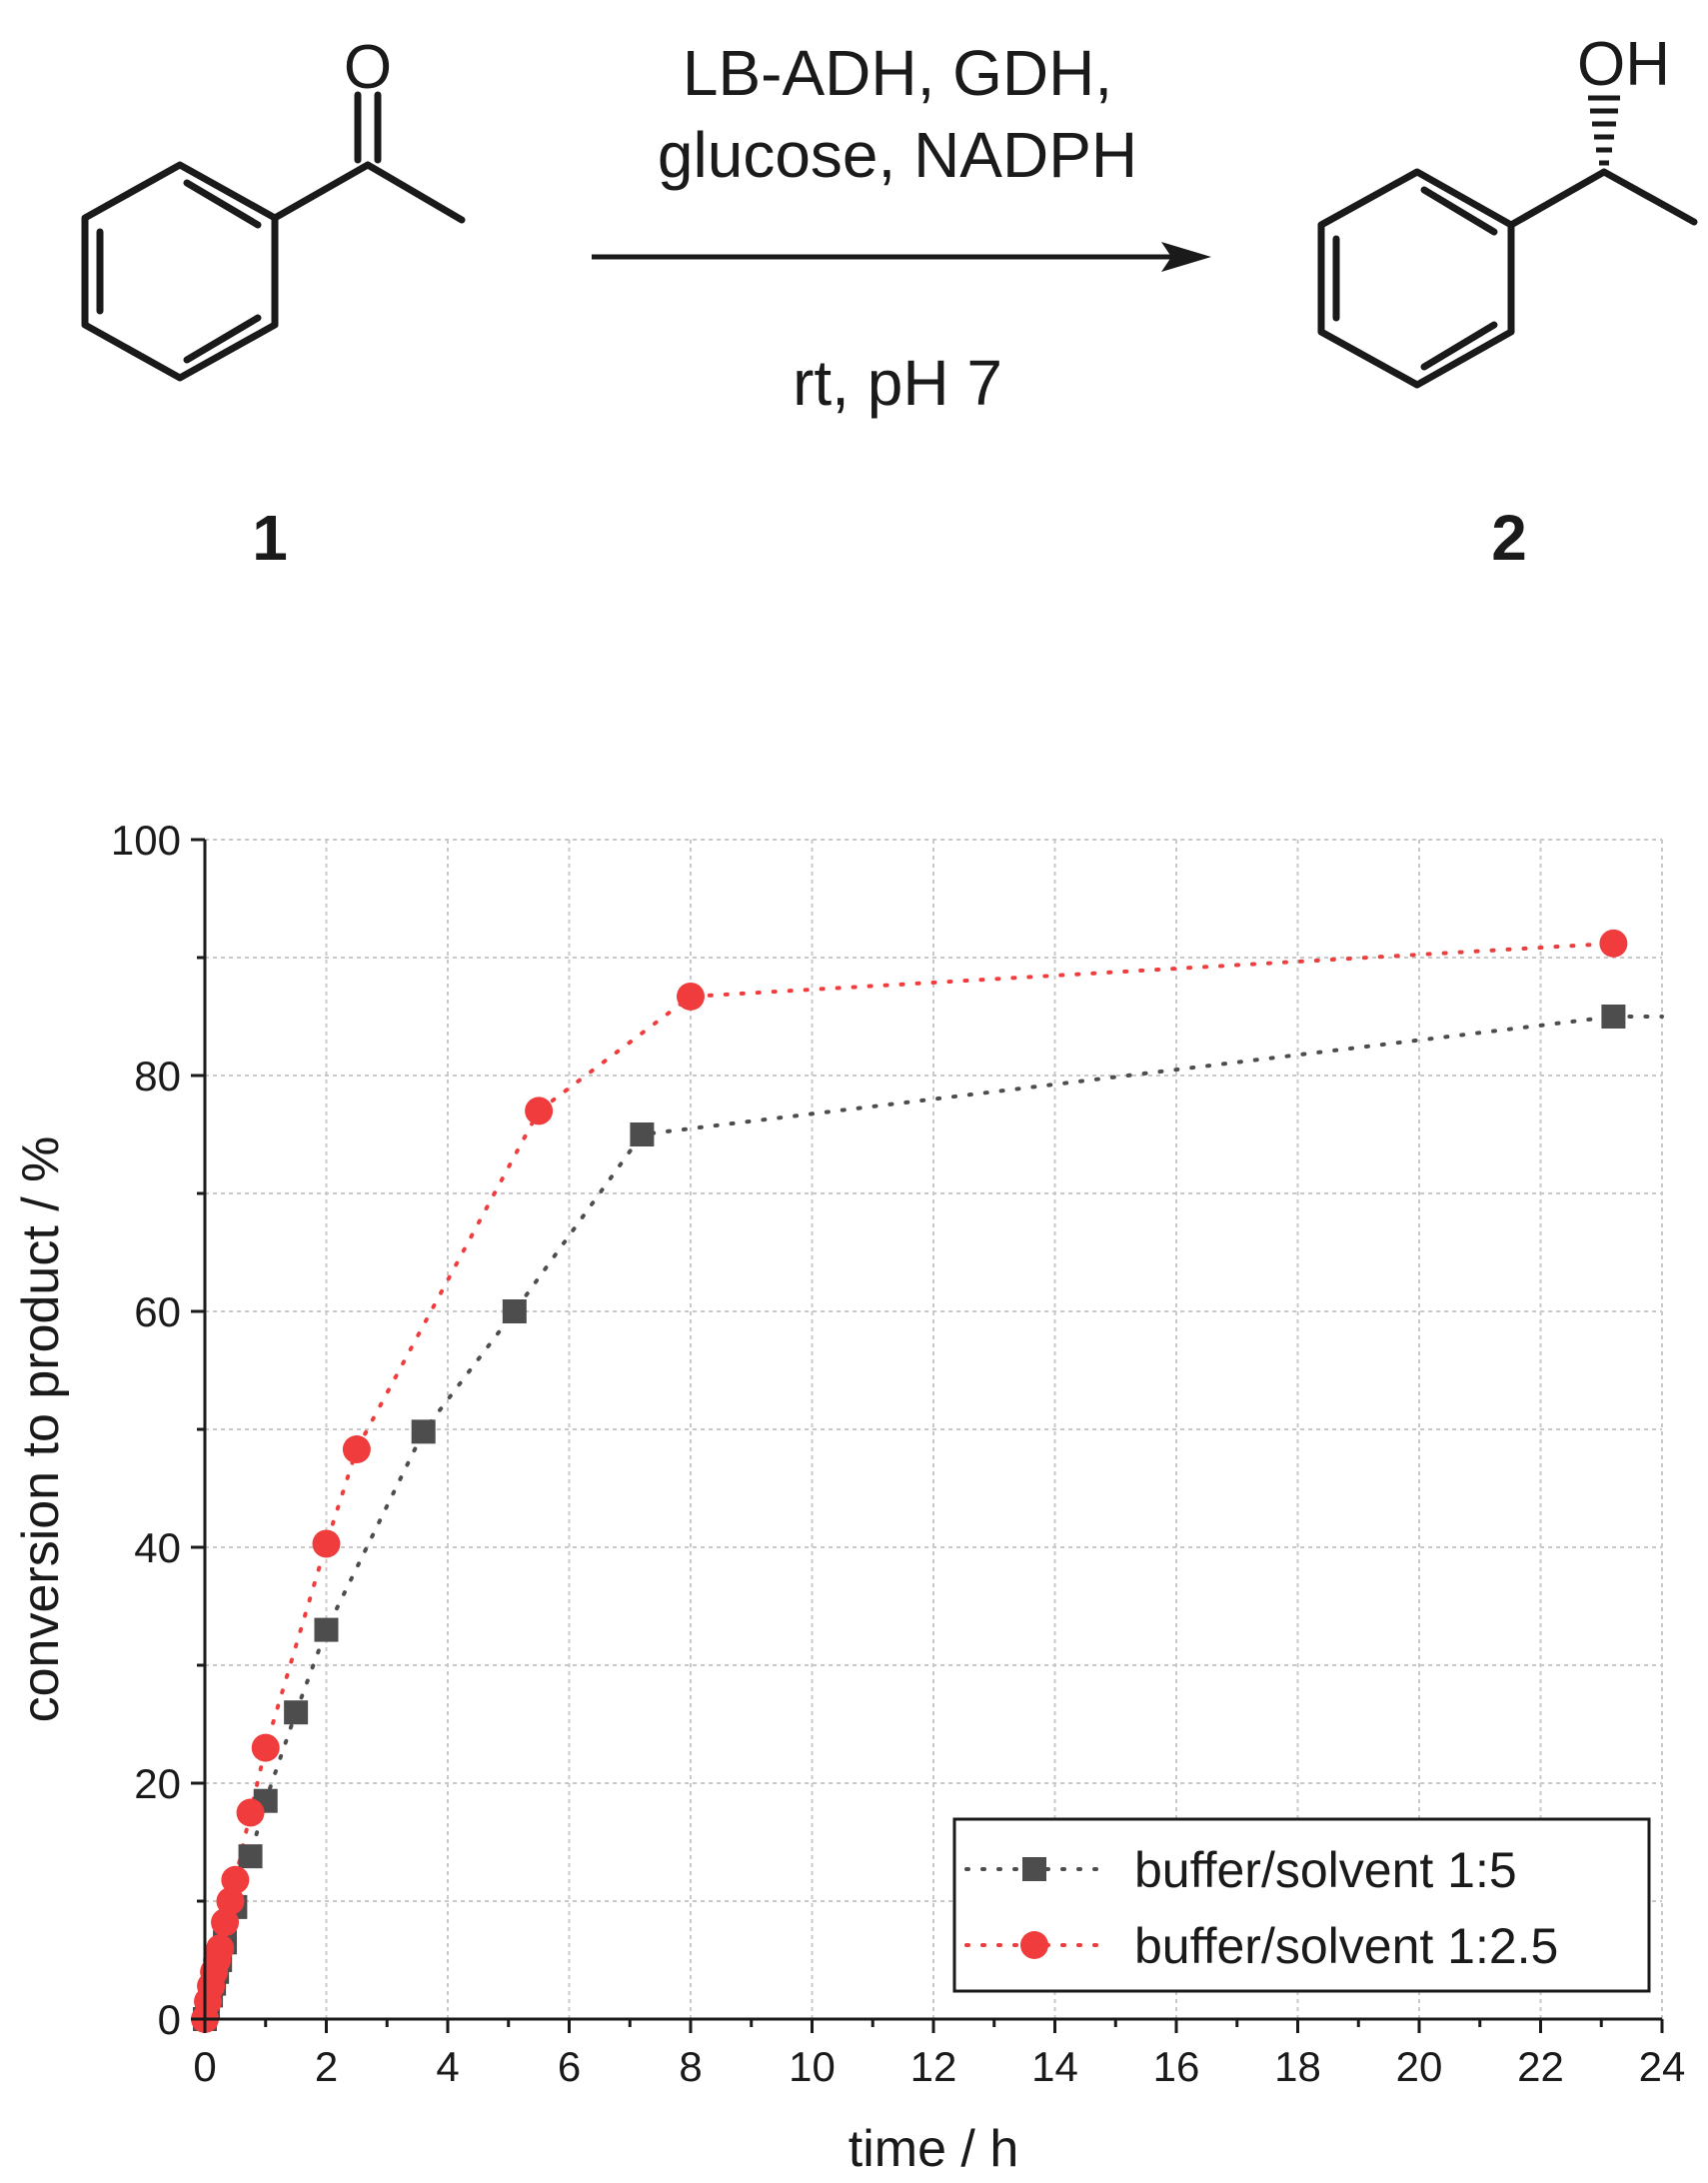  I want to click on reagents-line-1: LB-ADH, GDH,, so click(897, 73).